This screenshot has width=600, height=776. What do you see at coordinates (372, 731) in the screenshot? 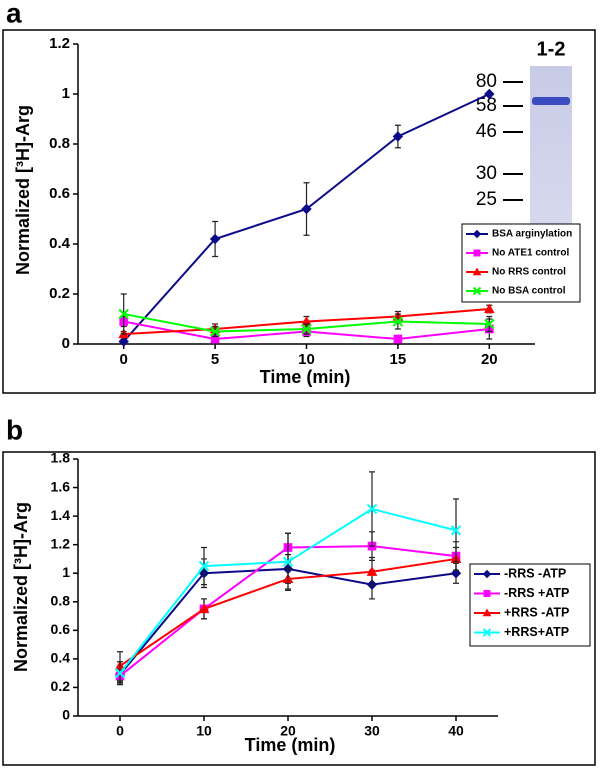
I see `x-tick-label: 30` at bounding box center [372, 731].